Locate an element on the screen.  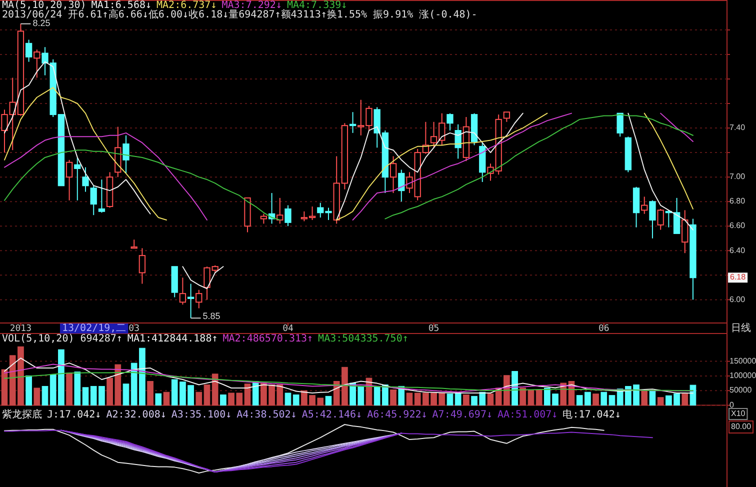
legend-title: VOL(5,10,20) 694287↑ is located at coordinates (62, 339).